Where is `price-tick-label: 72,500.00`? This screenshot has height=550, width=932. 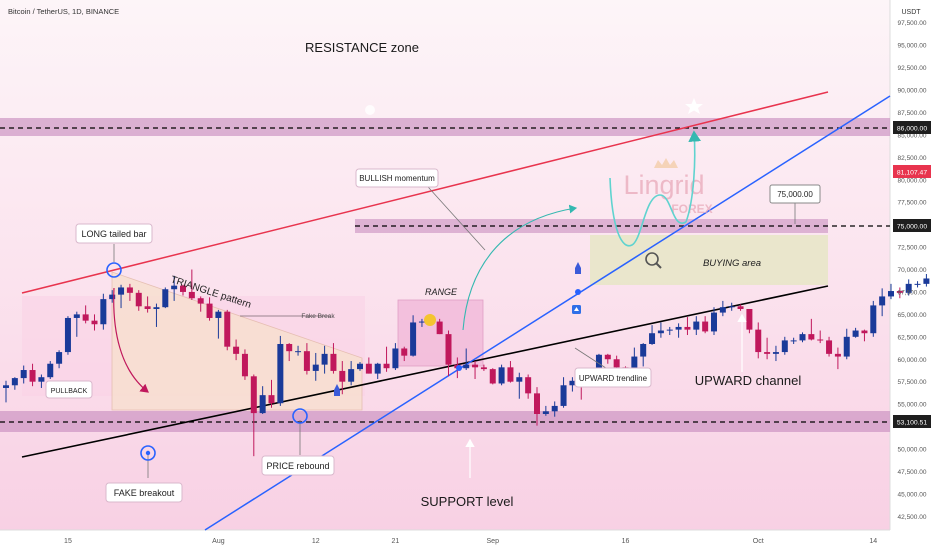 price-tick-label: 72,500.00 is located at coordinates (912, 248).